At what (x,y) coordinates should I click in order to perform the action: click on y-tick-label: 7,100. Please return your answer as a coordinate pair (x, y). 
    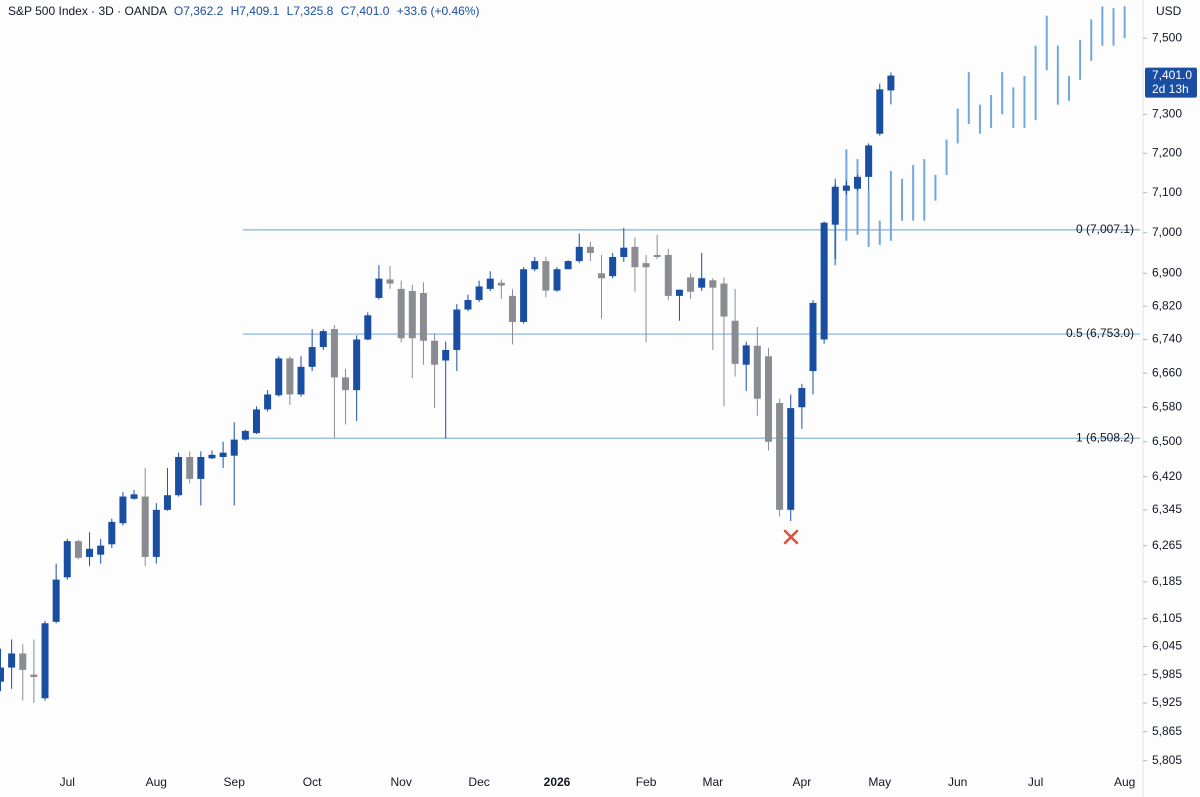
    Looking at the image, I should click on (1167, 192).